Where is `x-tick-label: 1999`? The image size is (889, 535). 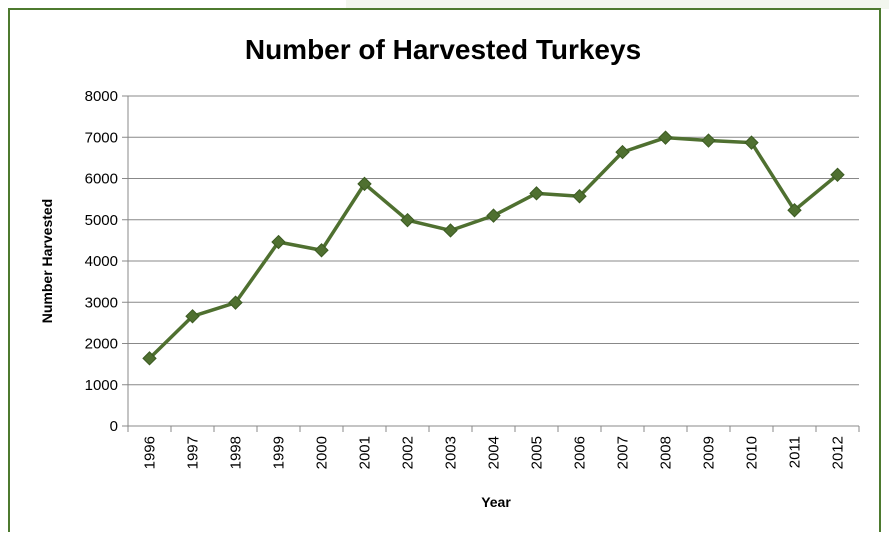 x-tick-label: 1999 is located at coordinates (279, 452).